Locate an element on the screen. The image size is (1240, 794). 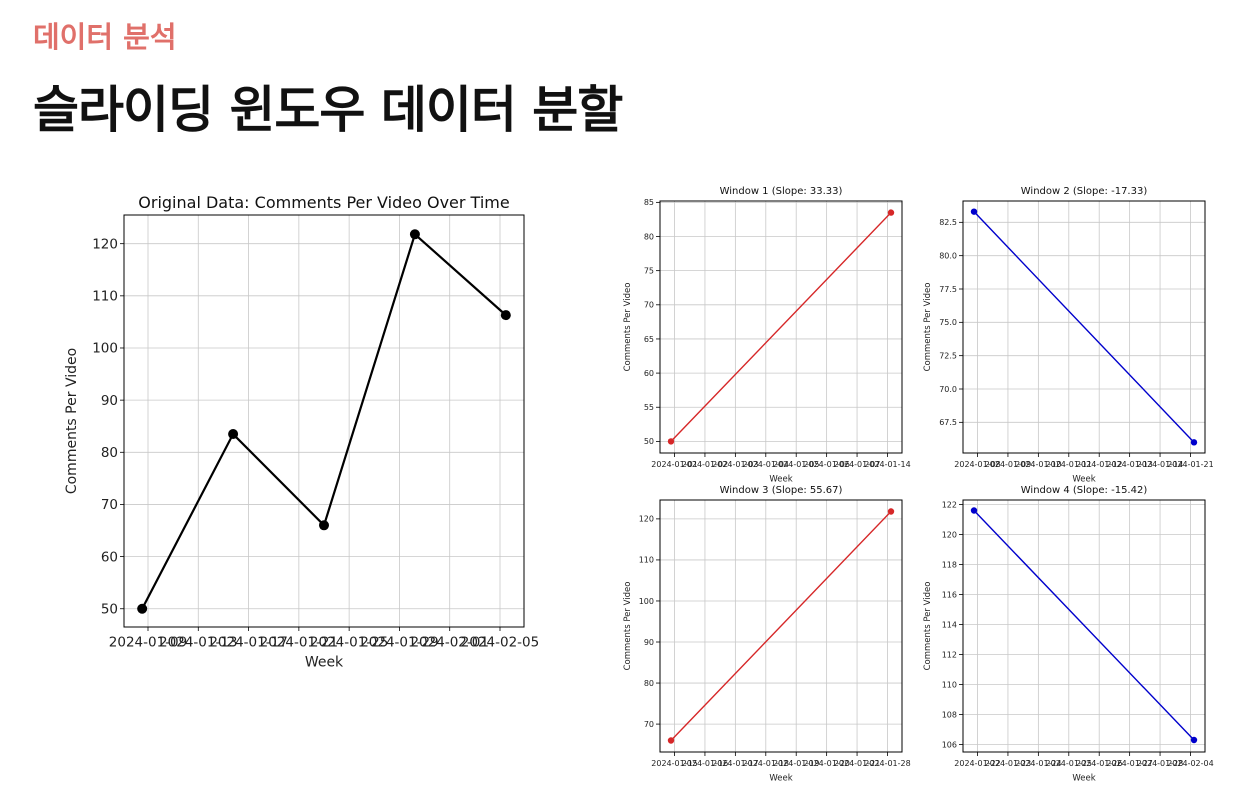
y-tick-label: 67.5 is located at coordinates (948, 422).